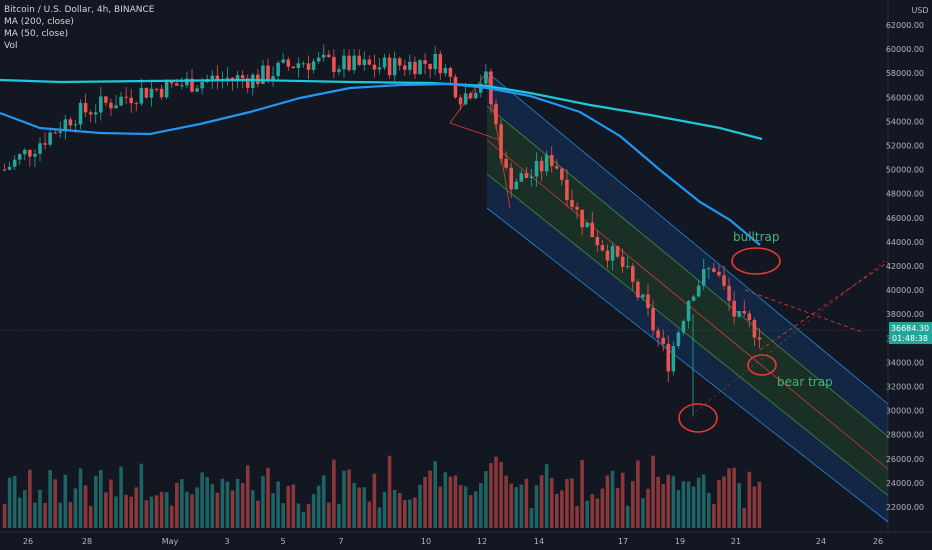  I want to click on y-tick-label: 42000.00, so click(905, 266).